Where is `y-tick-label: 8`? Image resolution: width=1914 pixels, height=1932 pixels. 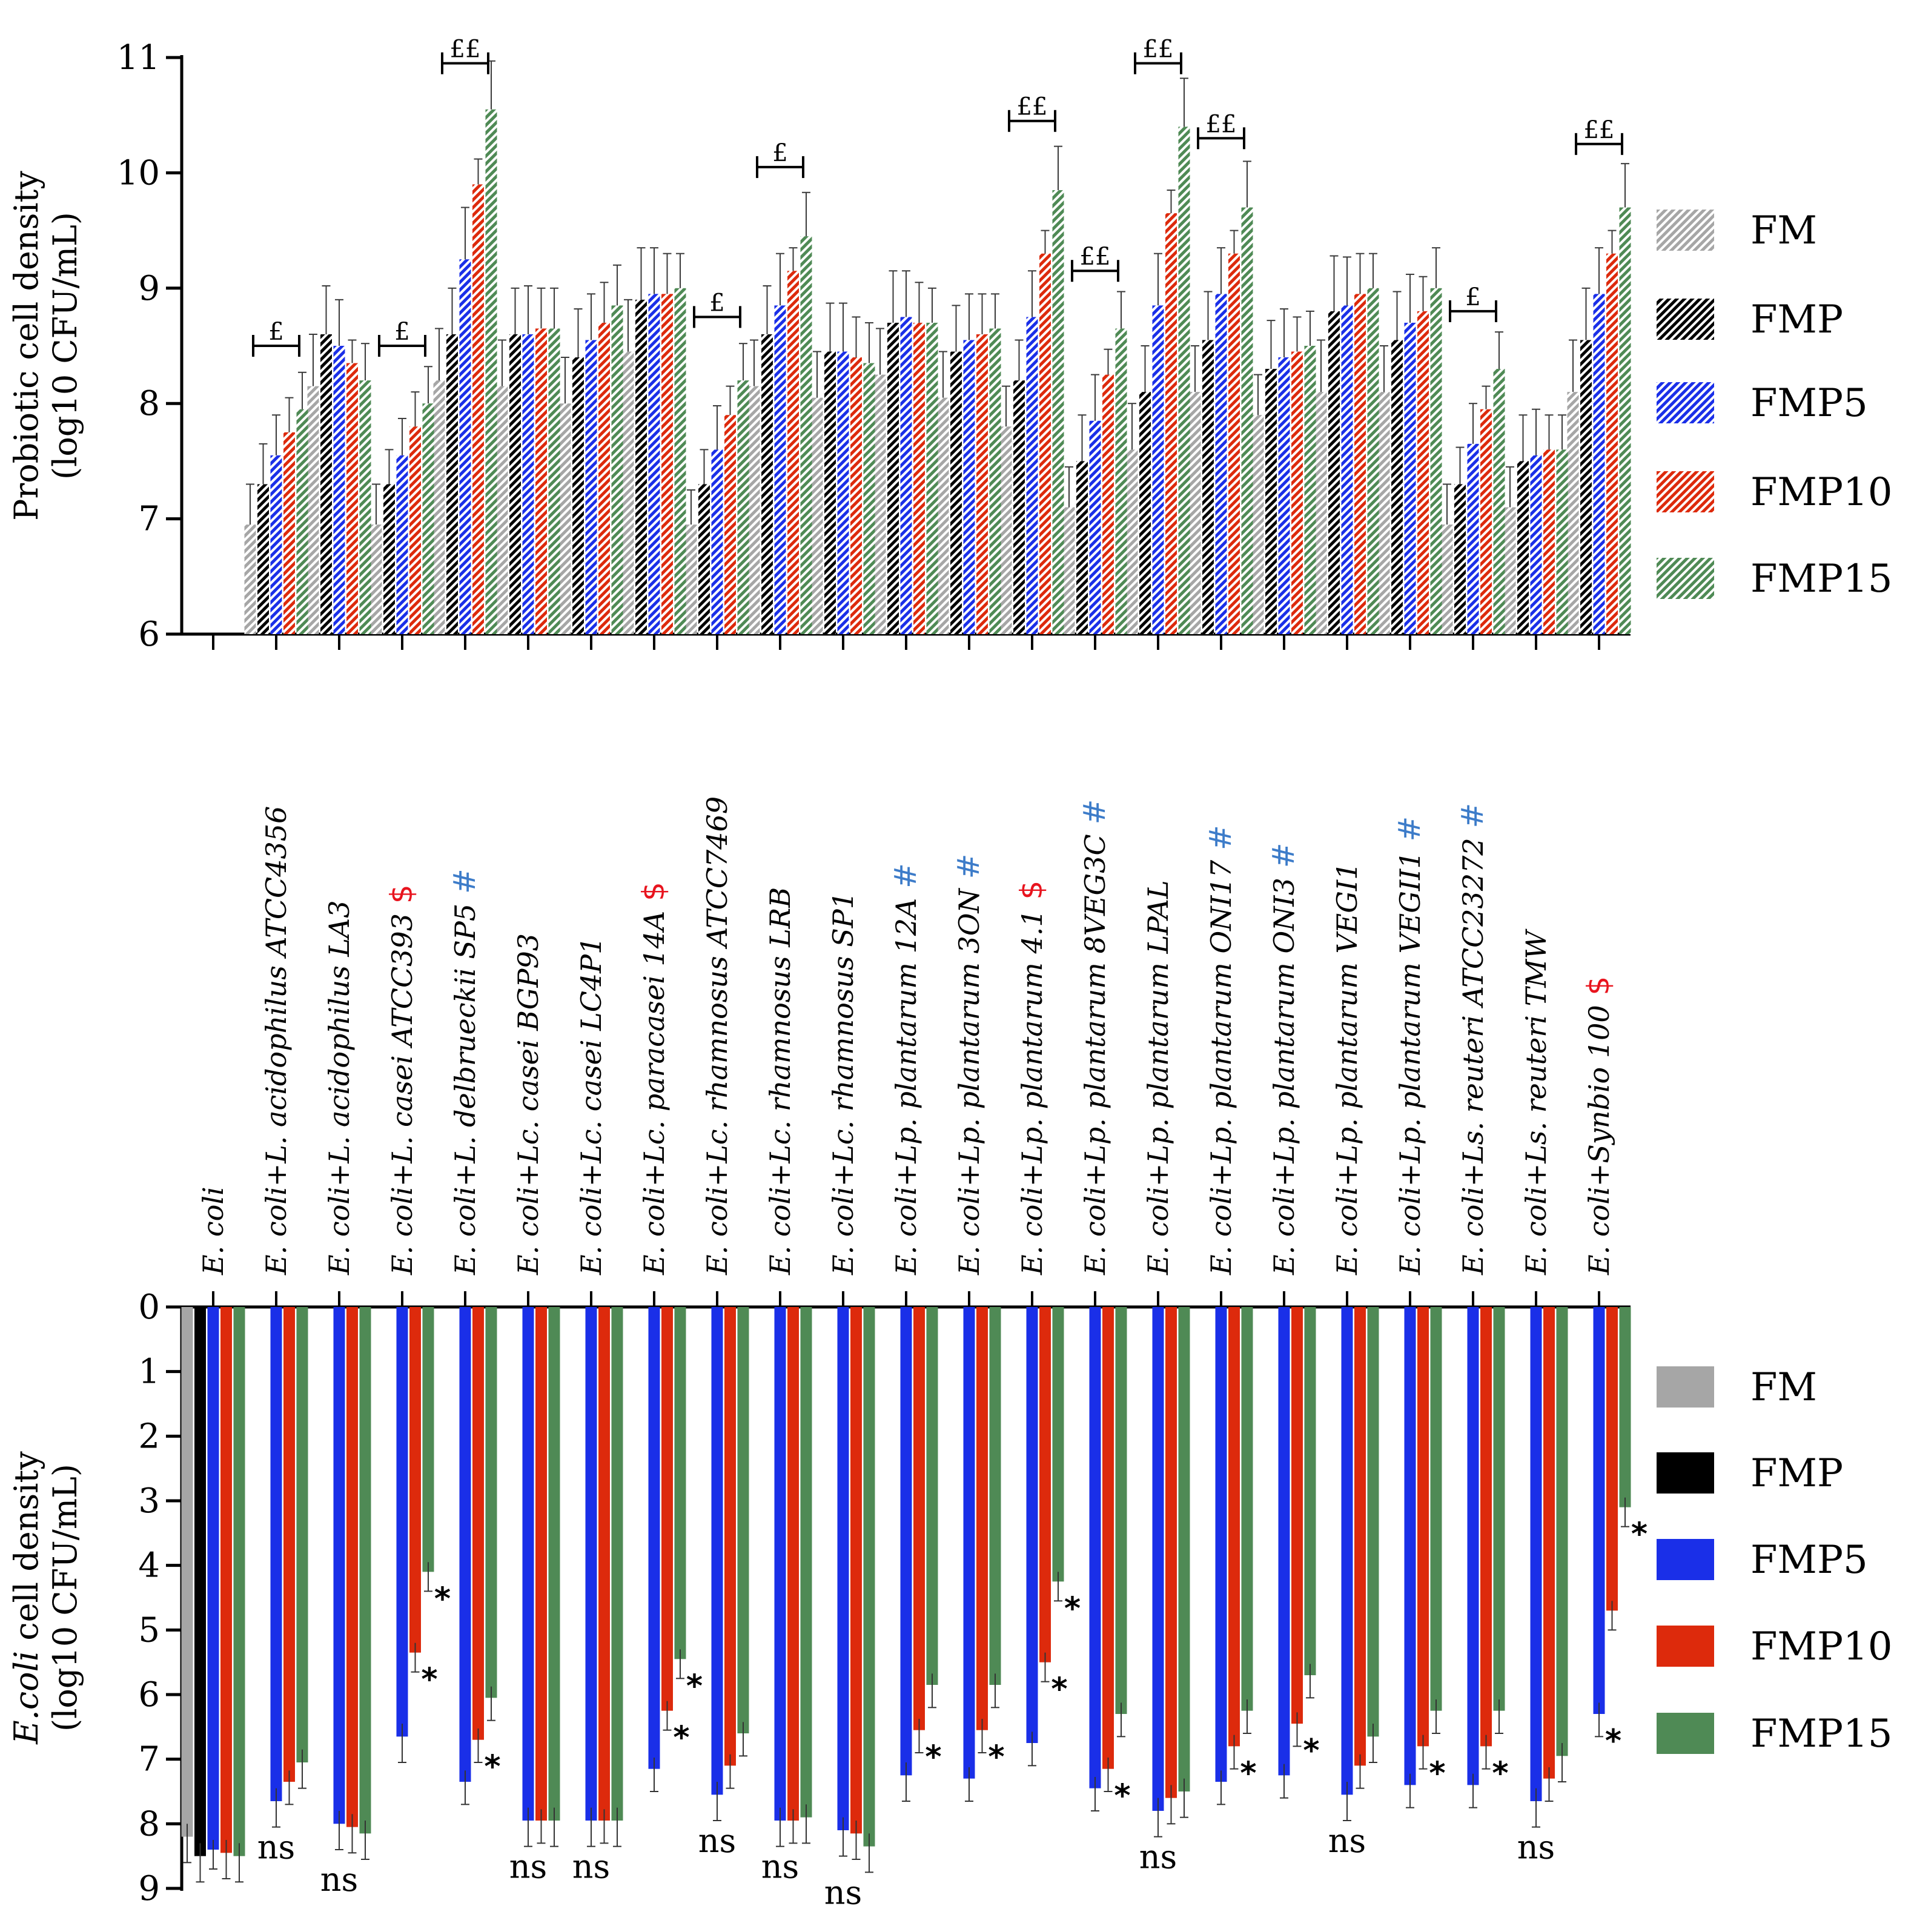 y-tick-label: 8 is located at coordinates (149, 403).